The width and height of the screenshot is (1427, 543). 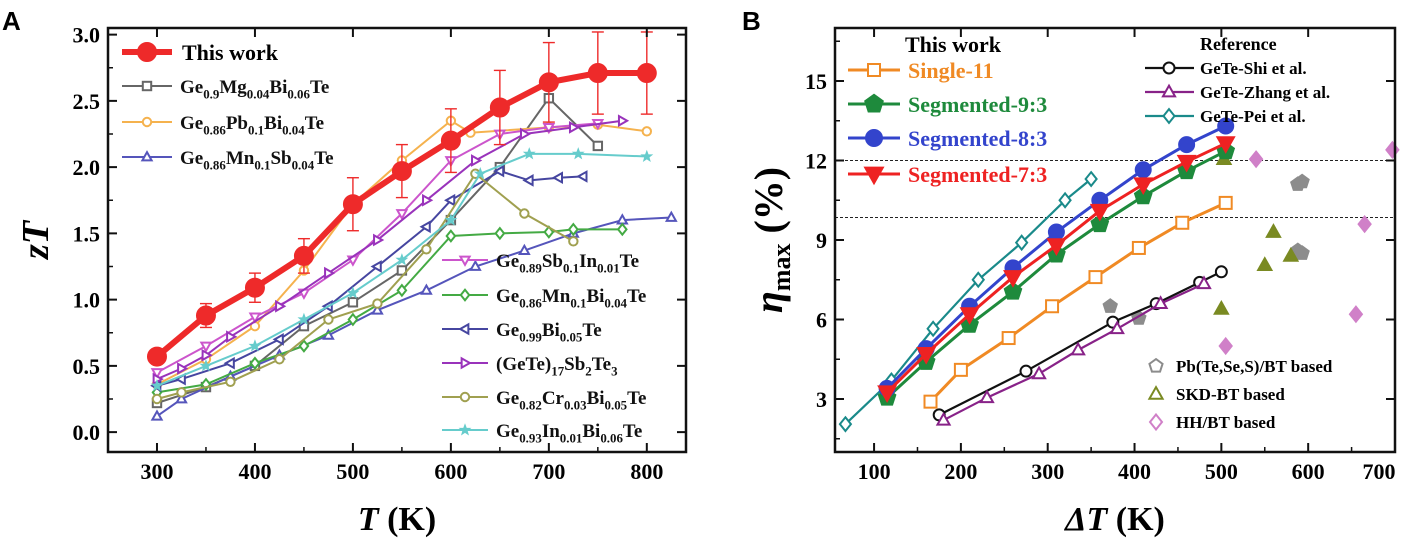 What do you see at coordinates (821, 399) in the screenshot?
I see `y-tick-label: 3` at bounding box center [821, 399].